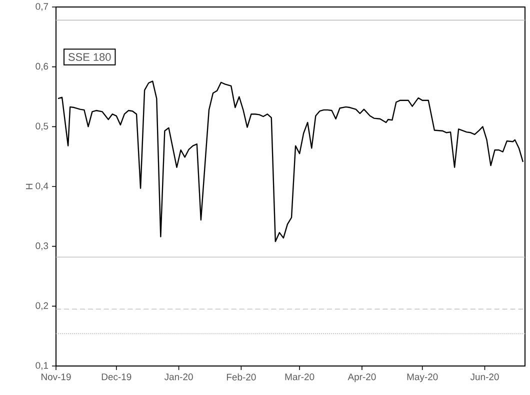 Image resolution: width=530 pixels, height=395 pixels. What do you see at coordinates (42, 366) in the screenshot?
I see `y-tick-label: 0,1` at bounding box center [42, 366].